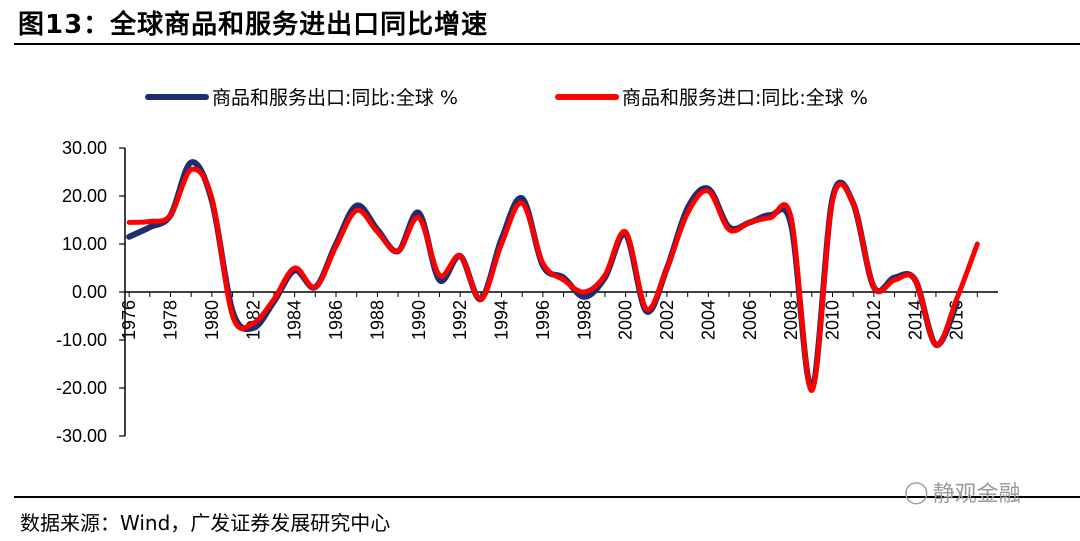  What do you see at coordinates (833, 320) in the screenshot?
I see `x-tick-label: 2010` at bounding box center [833, 320].